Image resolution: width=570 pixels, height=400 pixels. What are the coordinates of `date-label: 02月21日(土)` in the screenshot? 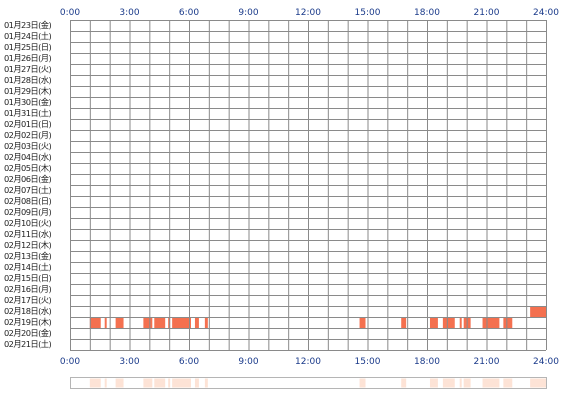 It's located at (28, 344).